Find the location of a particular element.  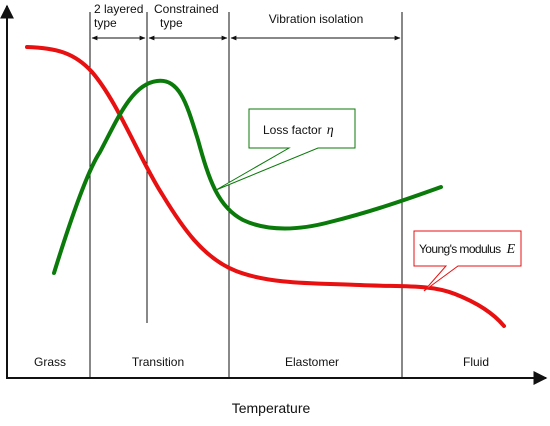

region-label-fluid: Fluid is located at coordinates (476, 362).